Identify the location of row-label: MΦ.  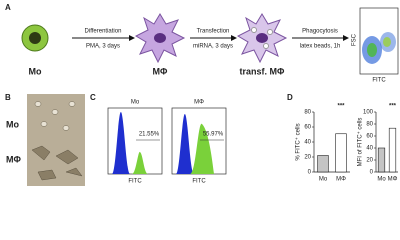
(13, 159).